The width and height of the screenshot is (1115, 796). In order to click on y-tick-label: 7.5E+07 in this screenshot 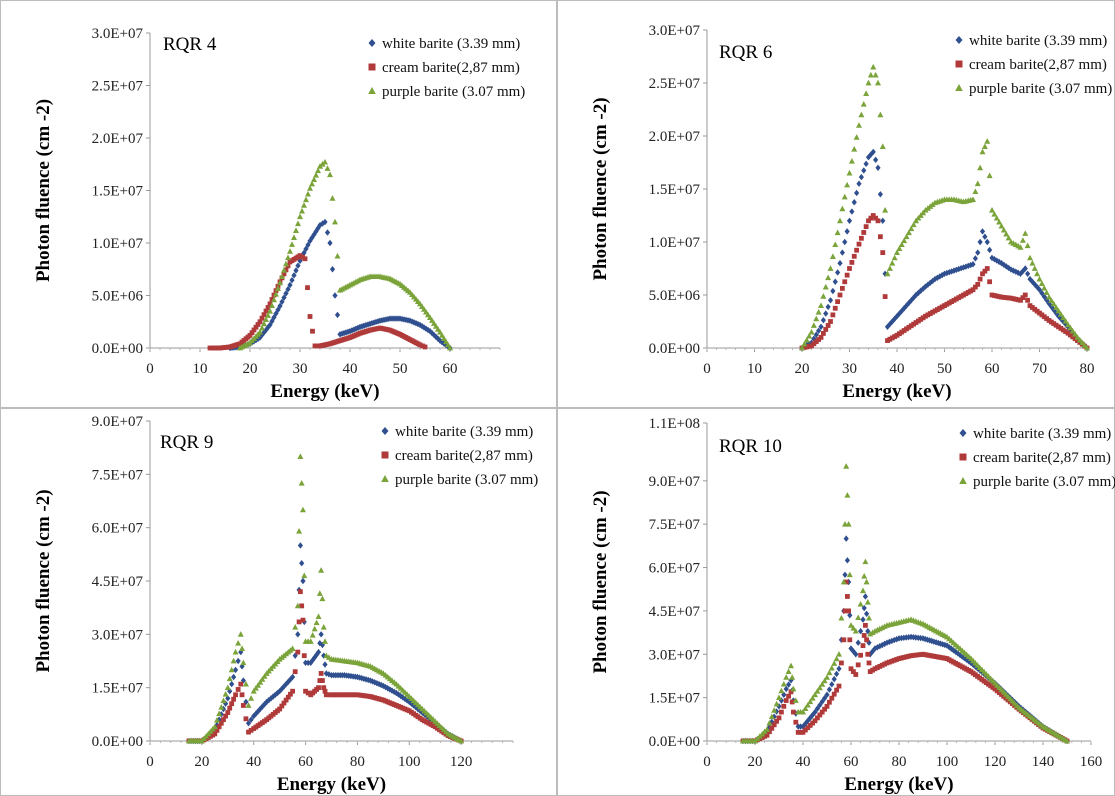, I will do `click(675, 525)`.